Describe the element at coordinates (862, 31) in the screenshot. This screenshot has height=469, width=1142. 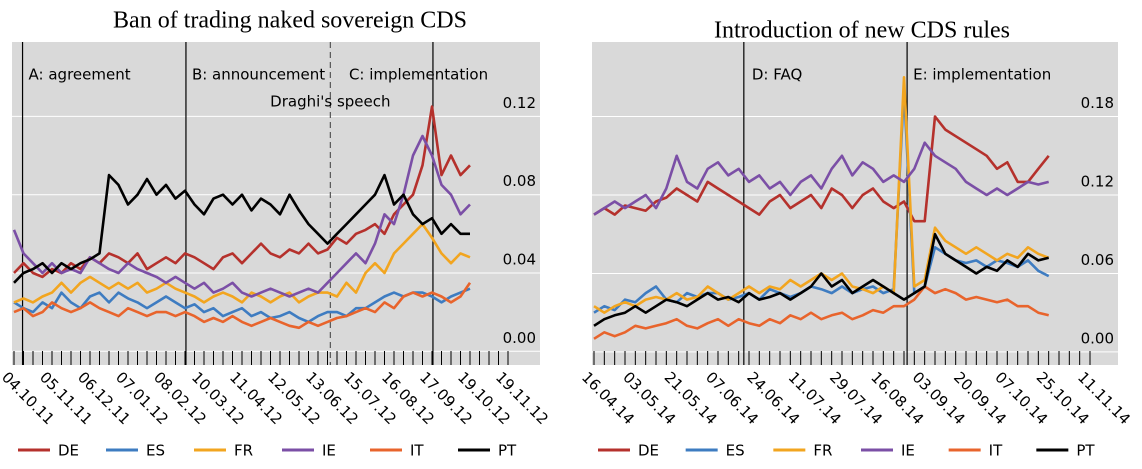
I see `chart-title: Introduction of new CDS rules` at that location.